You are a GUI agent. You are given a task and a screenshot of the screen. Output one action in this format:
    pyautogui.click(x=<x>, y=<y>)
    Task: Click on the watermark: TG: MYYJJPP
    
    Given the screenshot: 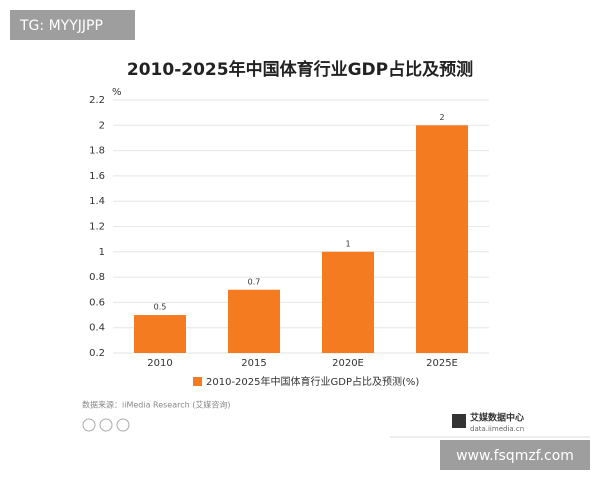 What is the action you would take?
    pyautogui.click(x=61, y=26)
    